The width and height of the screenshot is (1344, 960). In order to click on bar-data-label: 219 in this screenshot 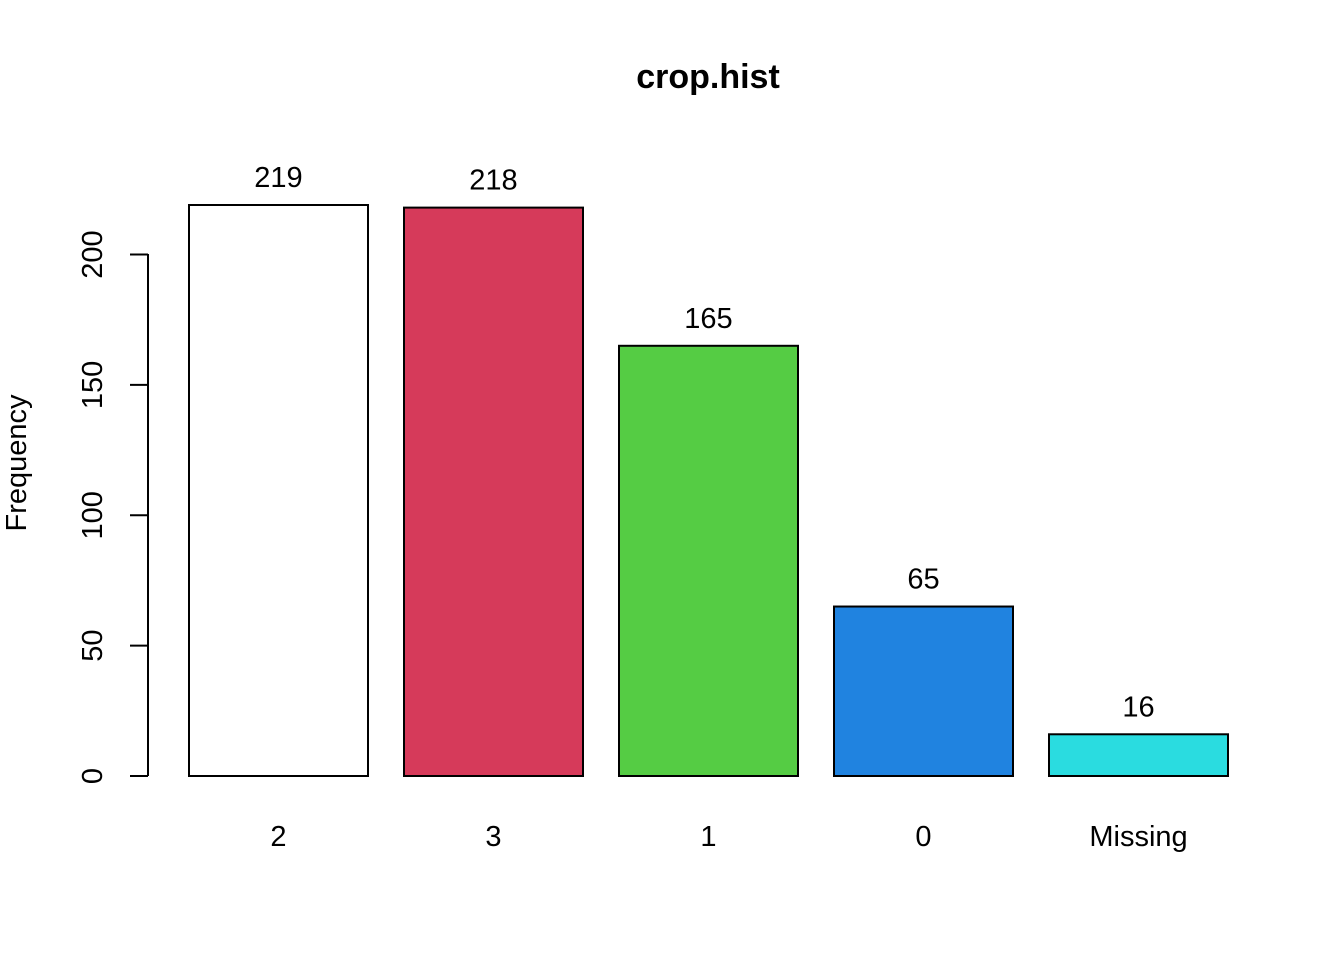, I will do `click(278, 178)`.